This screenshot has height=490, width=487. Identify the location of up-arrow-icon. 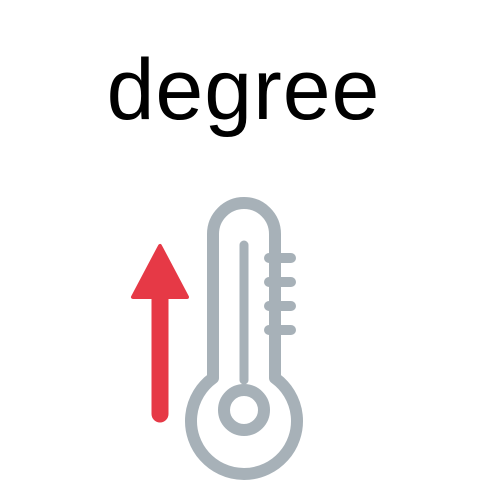
(160, 333).